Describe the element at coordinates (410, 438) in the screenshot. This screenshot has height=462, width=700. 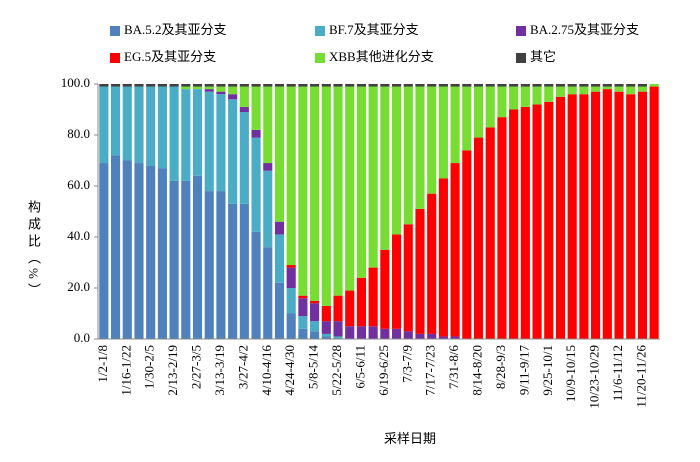
I see `x-axis-label: 采样日期` at that location.